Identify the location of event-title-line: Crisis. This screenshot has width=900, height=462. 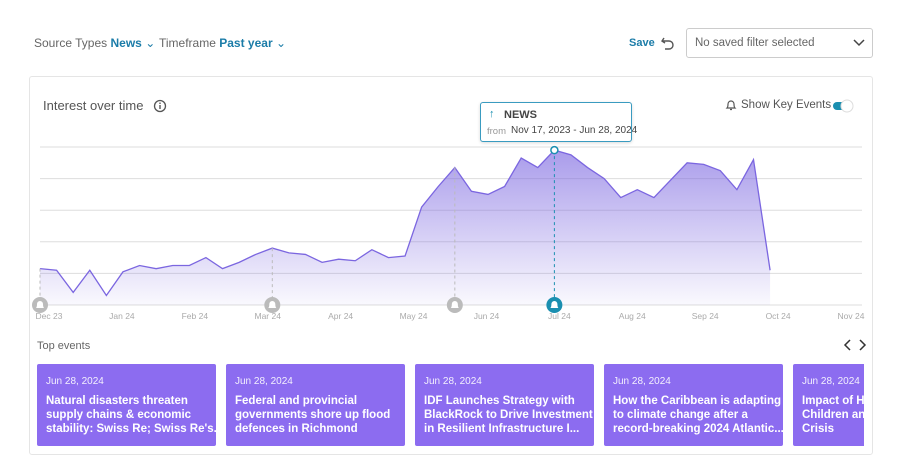
(818, 429).